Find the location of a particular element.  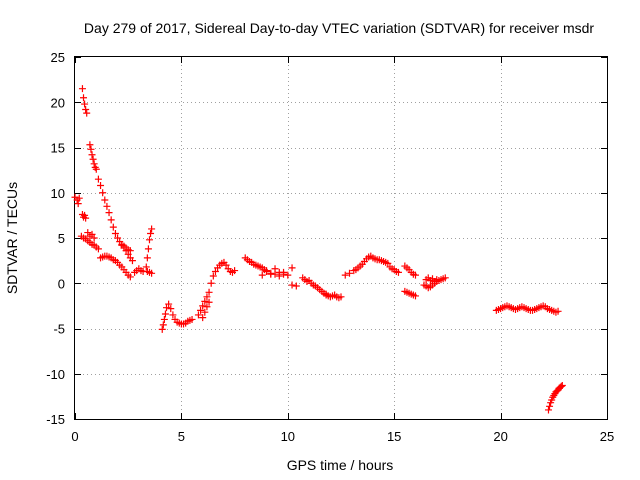

series-track-g is located at coordinates (91, 235).